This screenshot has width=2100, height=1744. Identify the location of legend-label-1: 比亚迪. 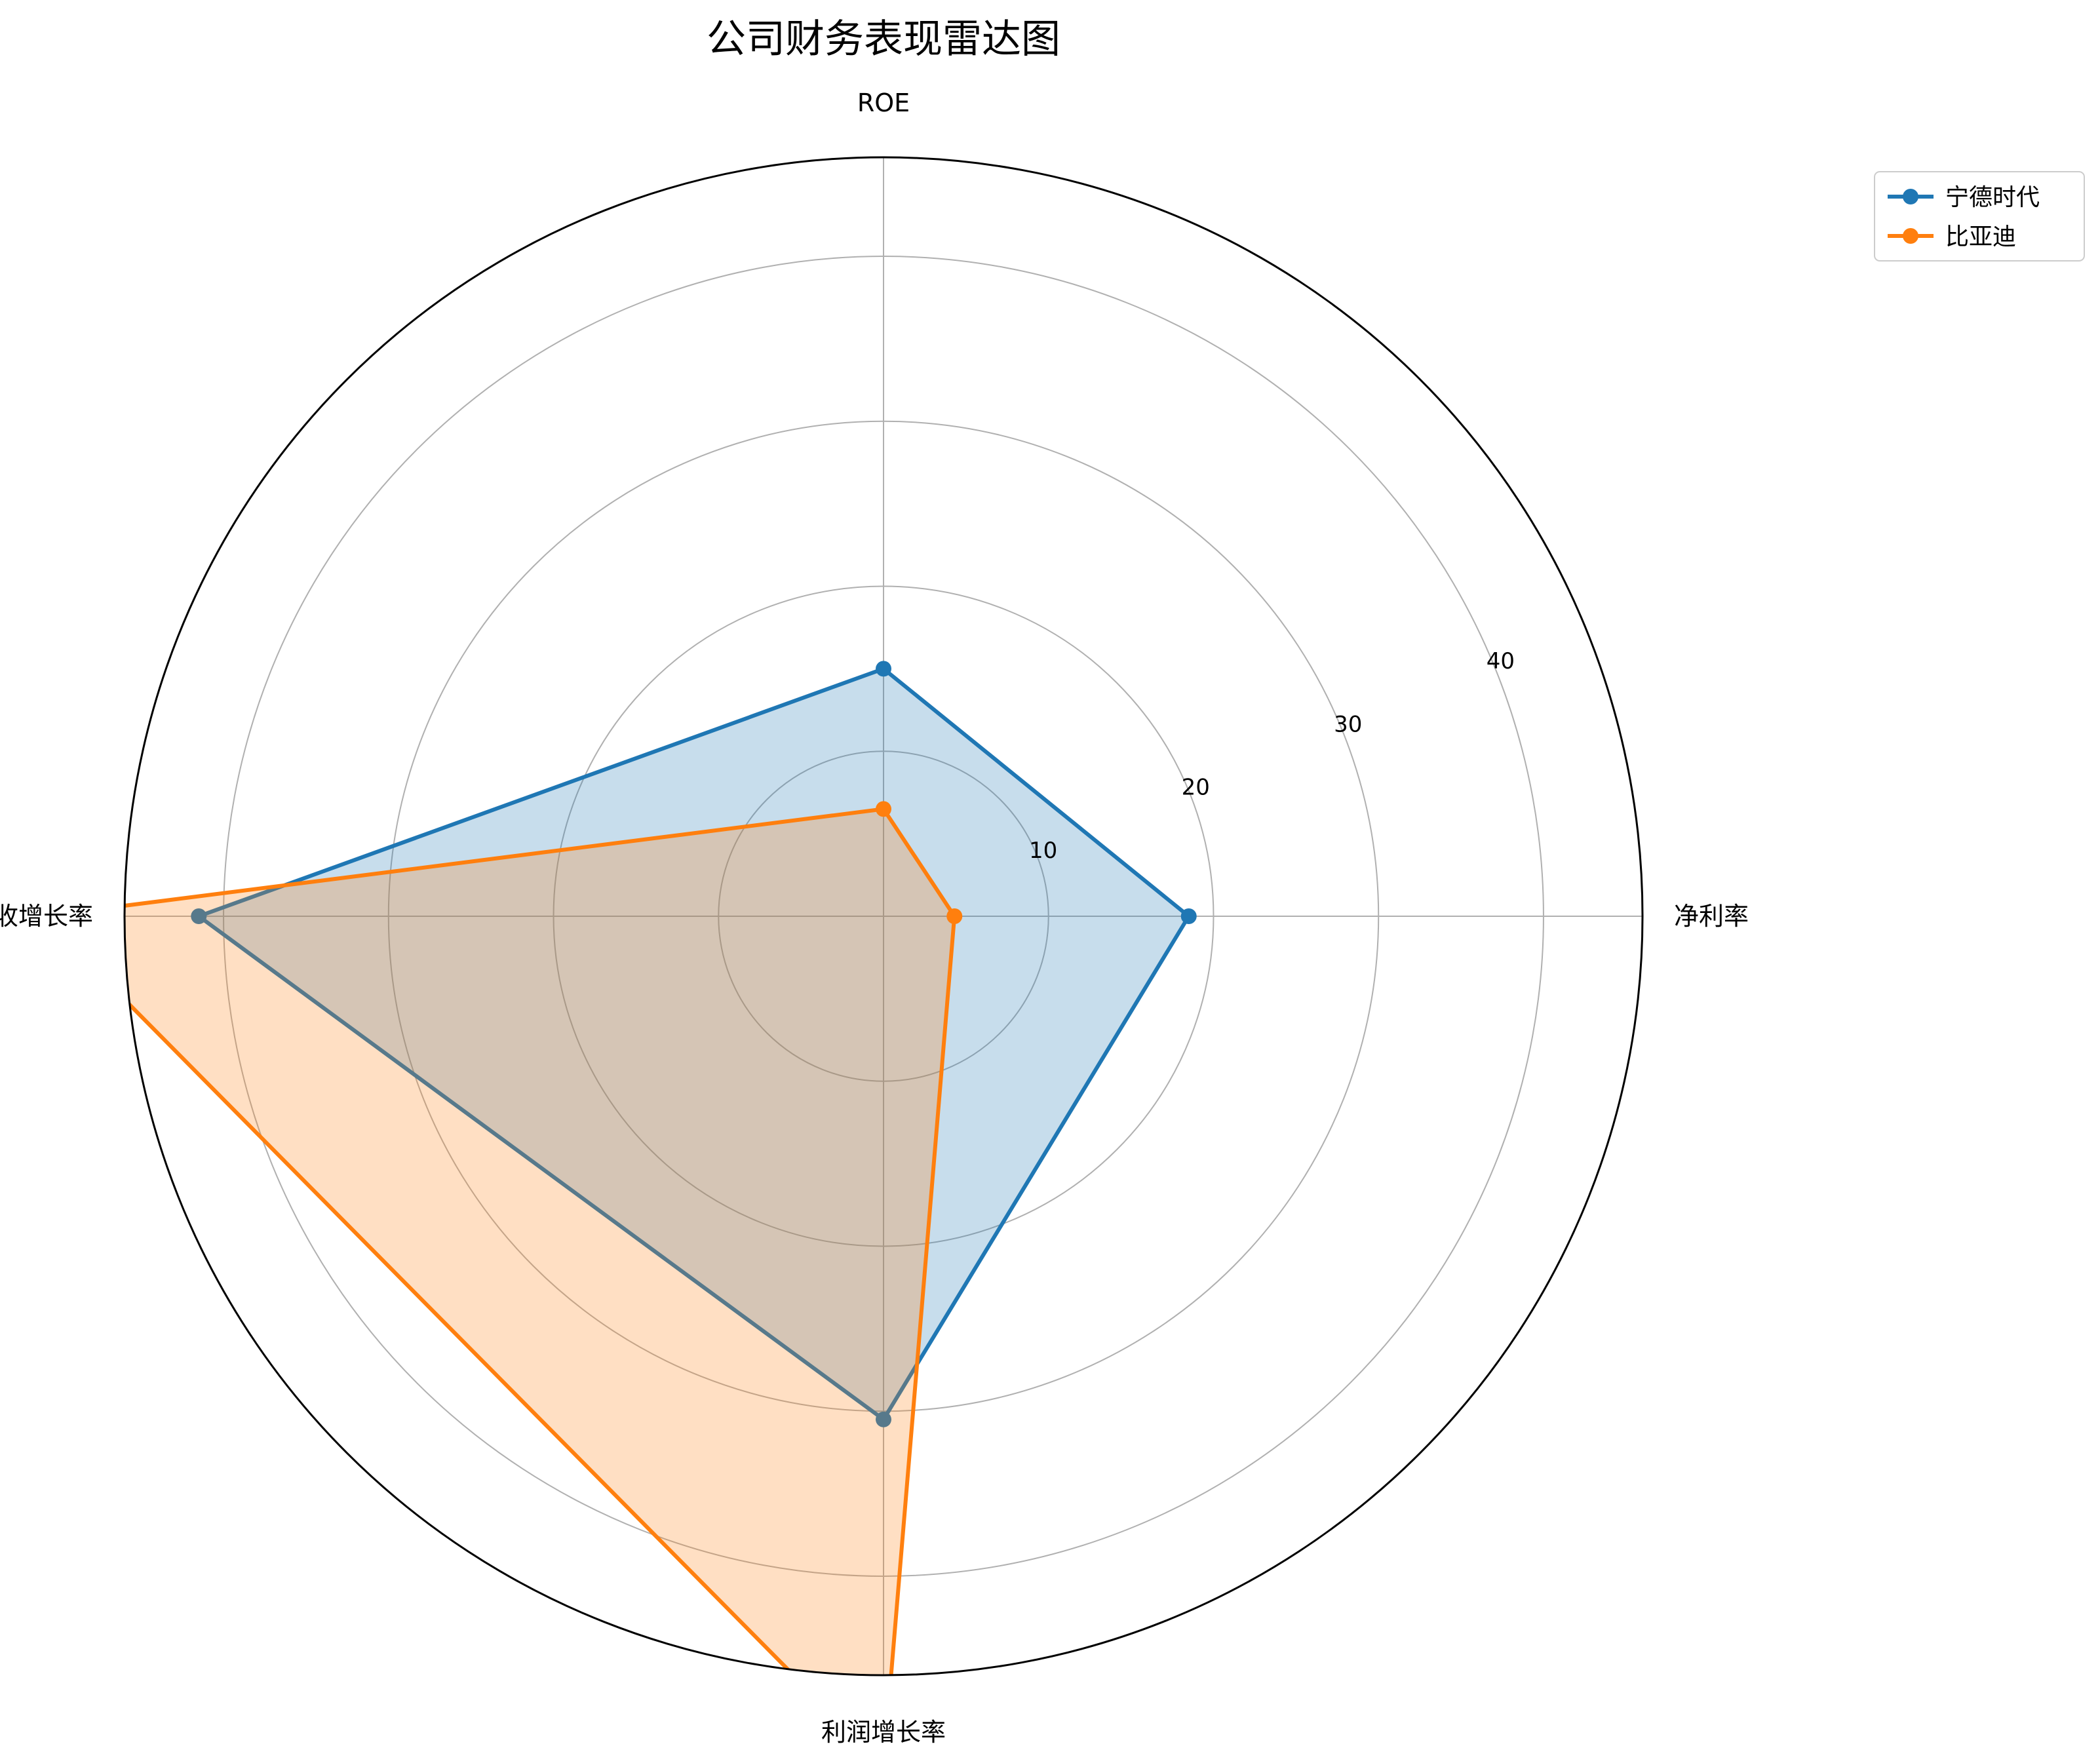
(1981, 236).